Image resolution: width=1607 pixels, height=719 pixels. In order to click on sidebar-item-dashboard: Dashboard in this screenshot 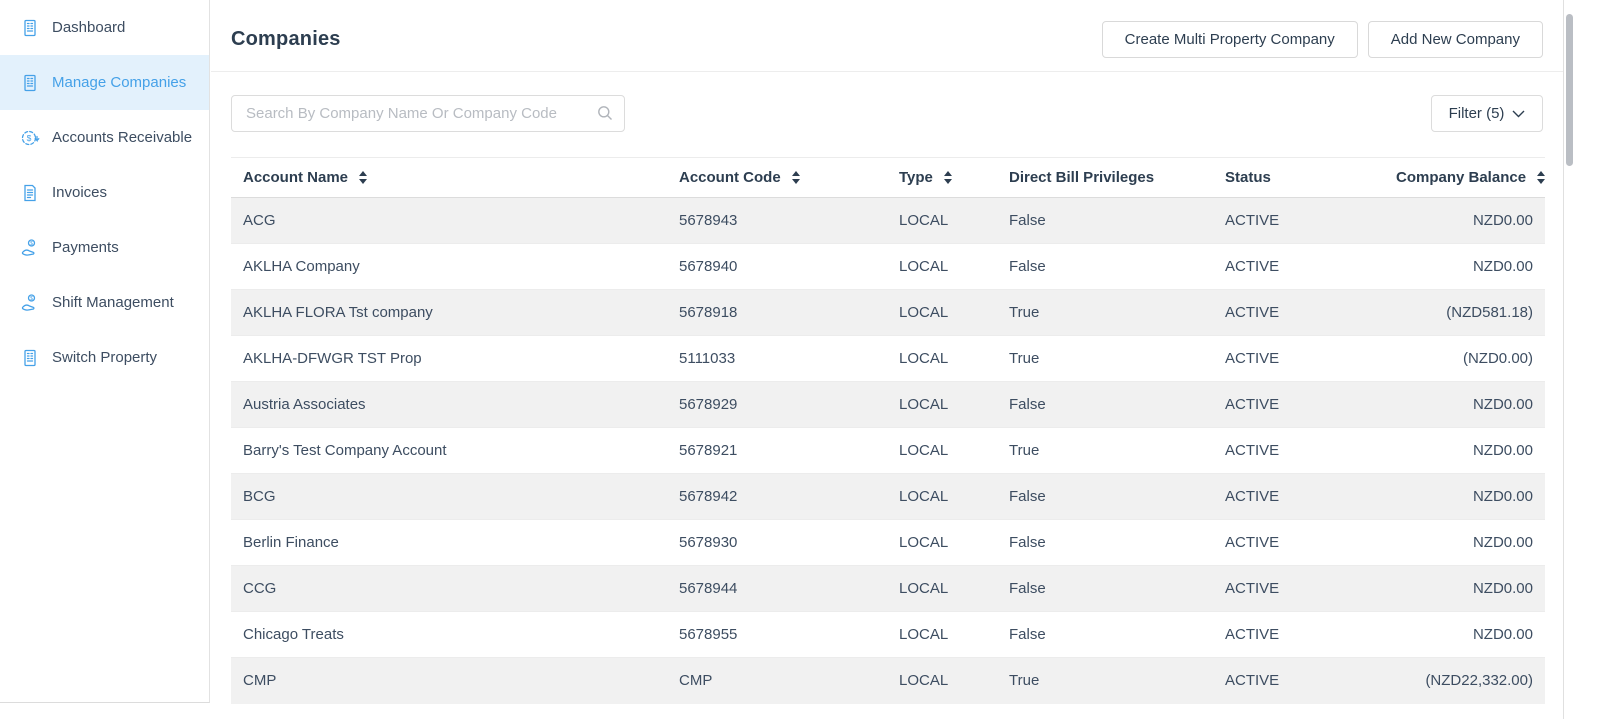, I will do `click(104, 27)`.